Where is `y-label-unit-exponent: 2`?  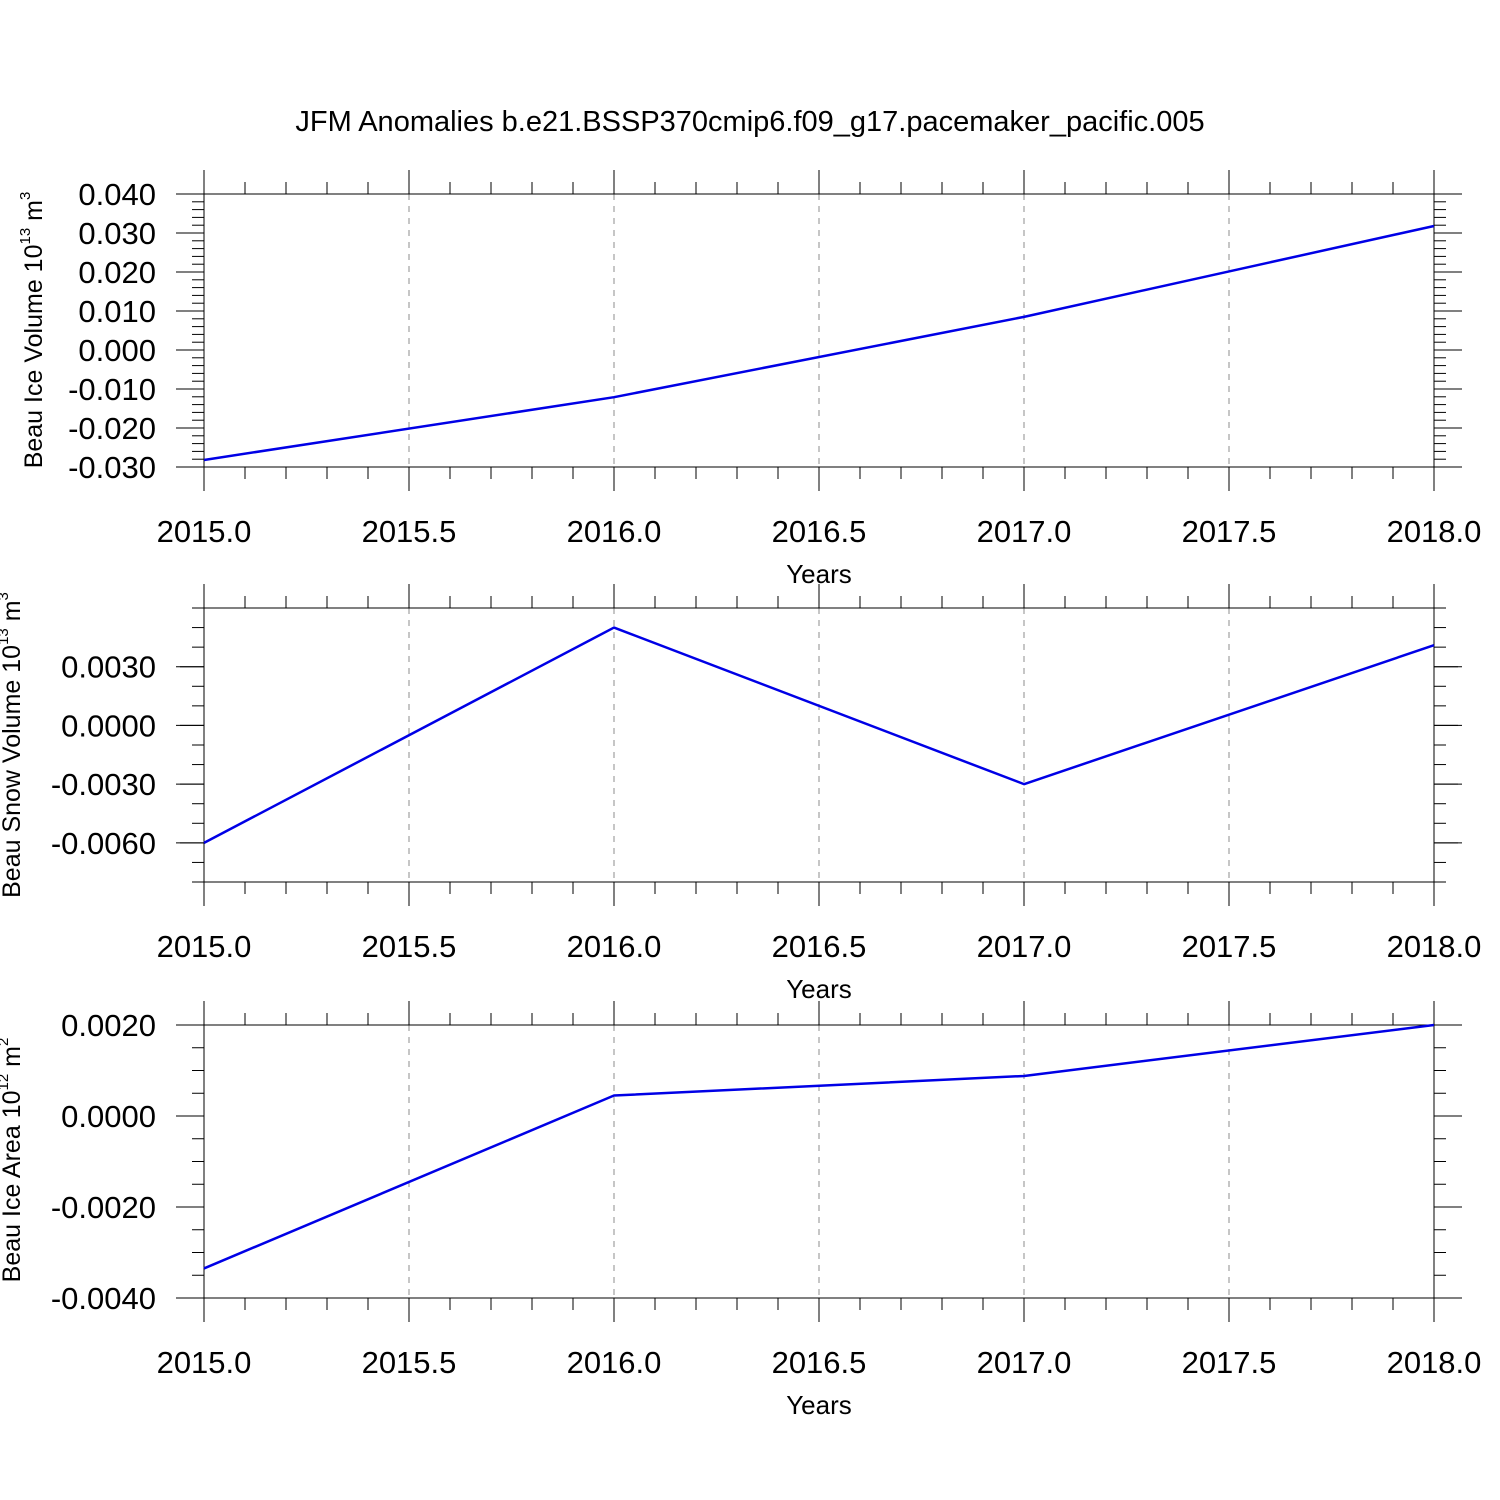
y-label-unit-exponent: 2 is located at coordinates (6, 1042).